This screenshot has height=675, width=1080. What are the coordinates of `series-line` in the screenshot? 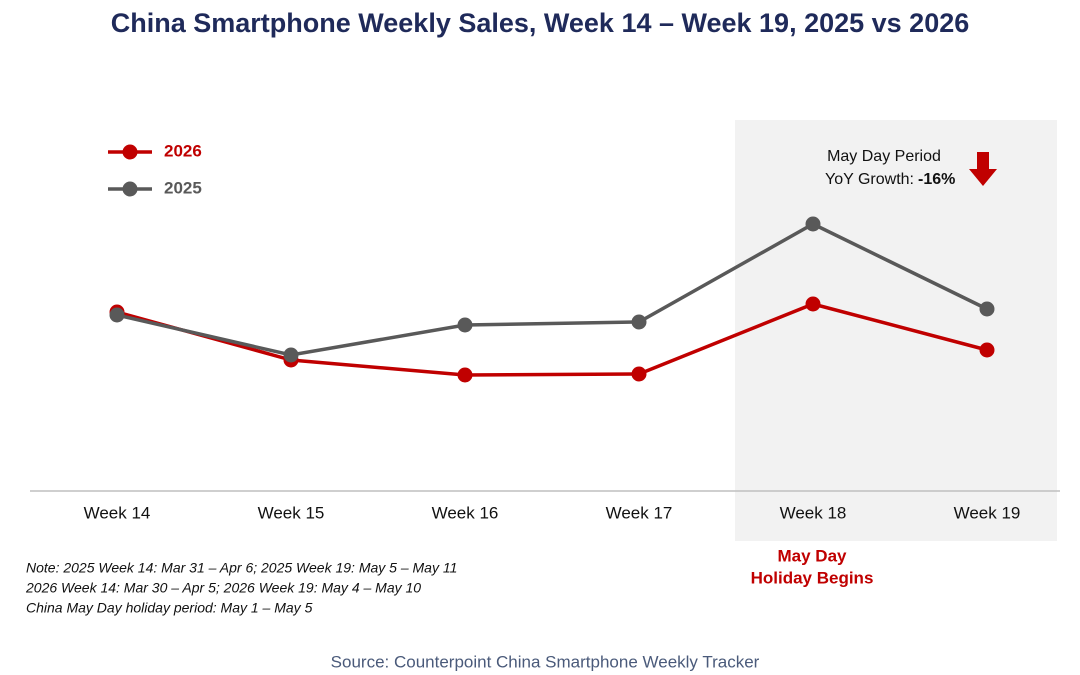 It's located at (552, 339).